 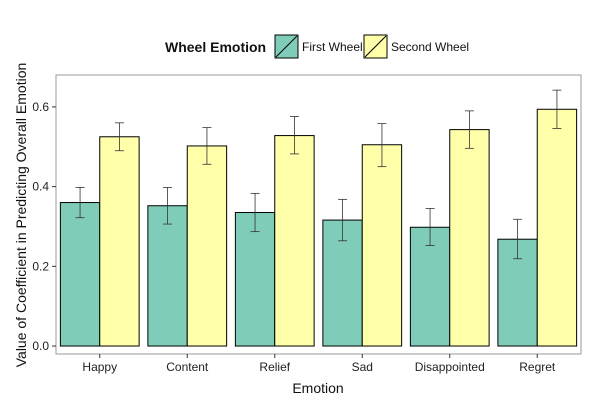 I want to click on legend-label-first-wheel: First Wheel, so click(x=332, y=47).